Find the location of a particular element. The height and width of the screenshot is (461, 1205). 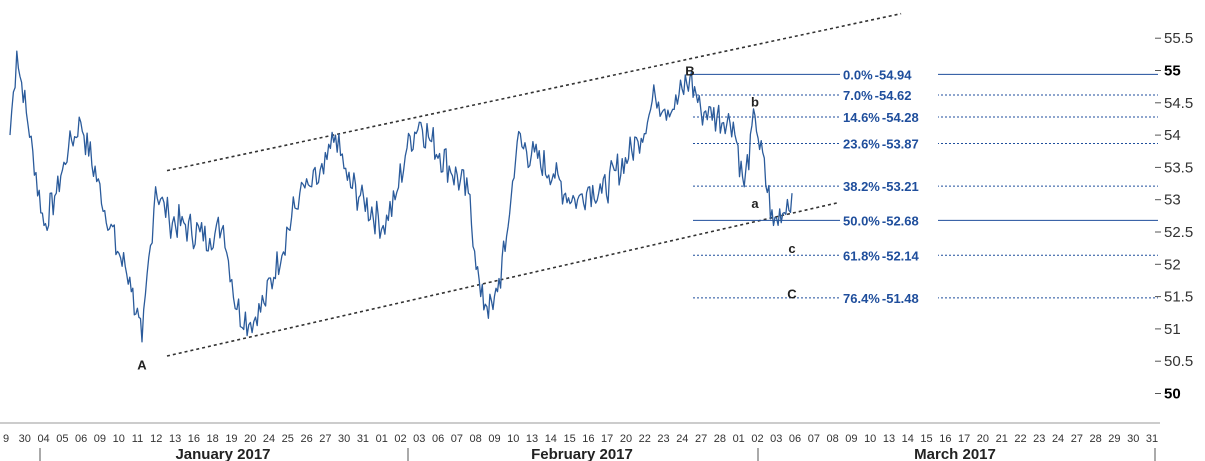

wave-label-b: b is located at coordinates (755, 102).